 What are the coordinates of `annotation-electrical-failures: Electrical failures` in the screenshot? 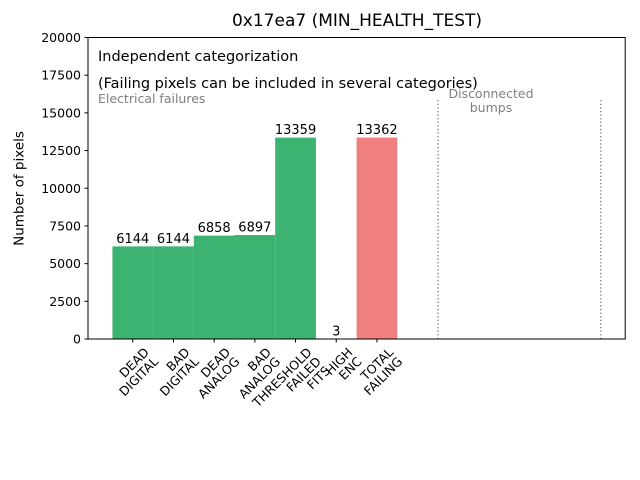 It's located at (152, 98).